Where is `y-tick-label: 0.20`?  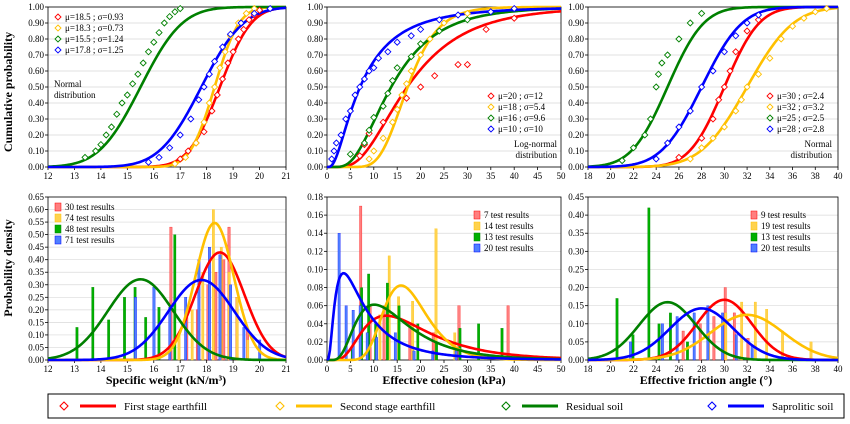 y-tick-label: 0.20 is located at coordinates (576, 288).